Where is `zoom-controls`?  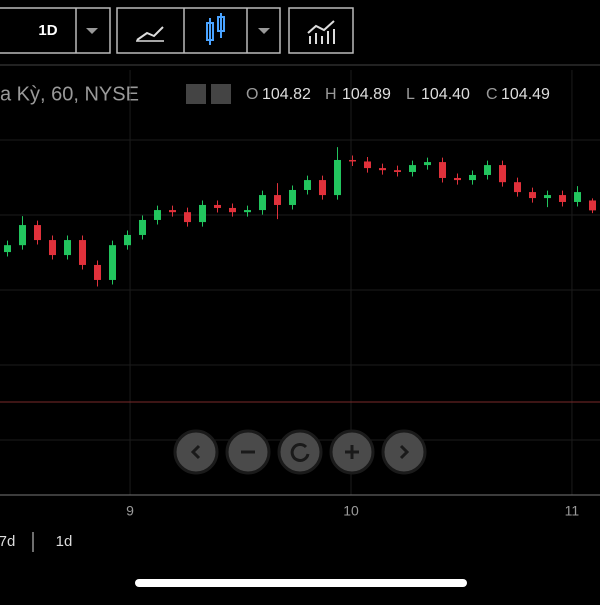
zoom-controls is located at coordinates (300, 452).